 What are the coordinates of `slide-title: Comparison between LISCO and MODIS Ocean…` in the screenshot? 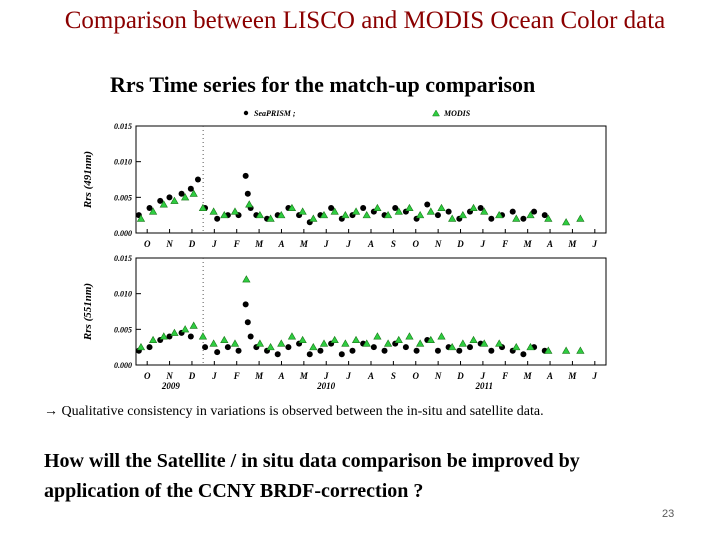 It's located at (365, 20).